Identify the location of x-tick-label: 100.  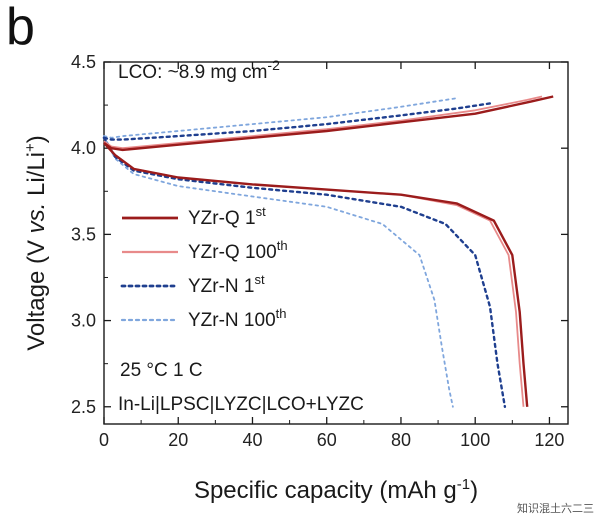
(475, 440).